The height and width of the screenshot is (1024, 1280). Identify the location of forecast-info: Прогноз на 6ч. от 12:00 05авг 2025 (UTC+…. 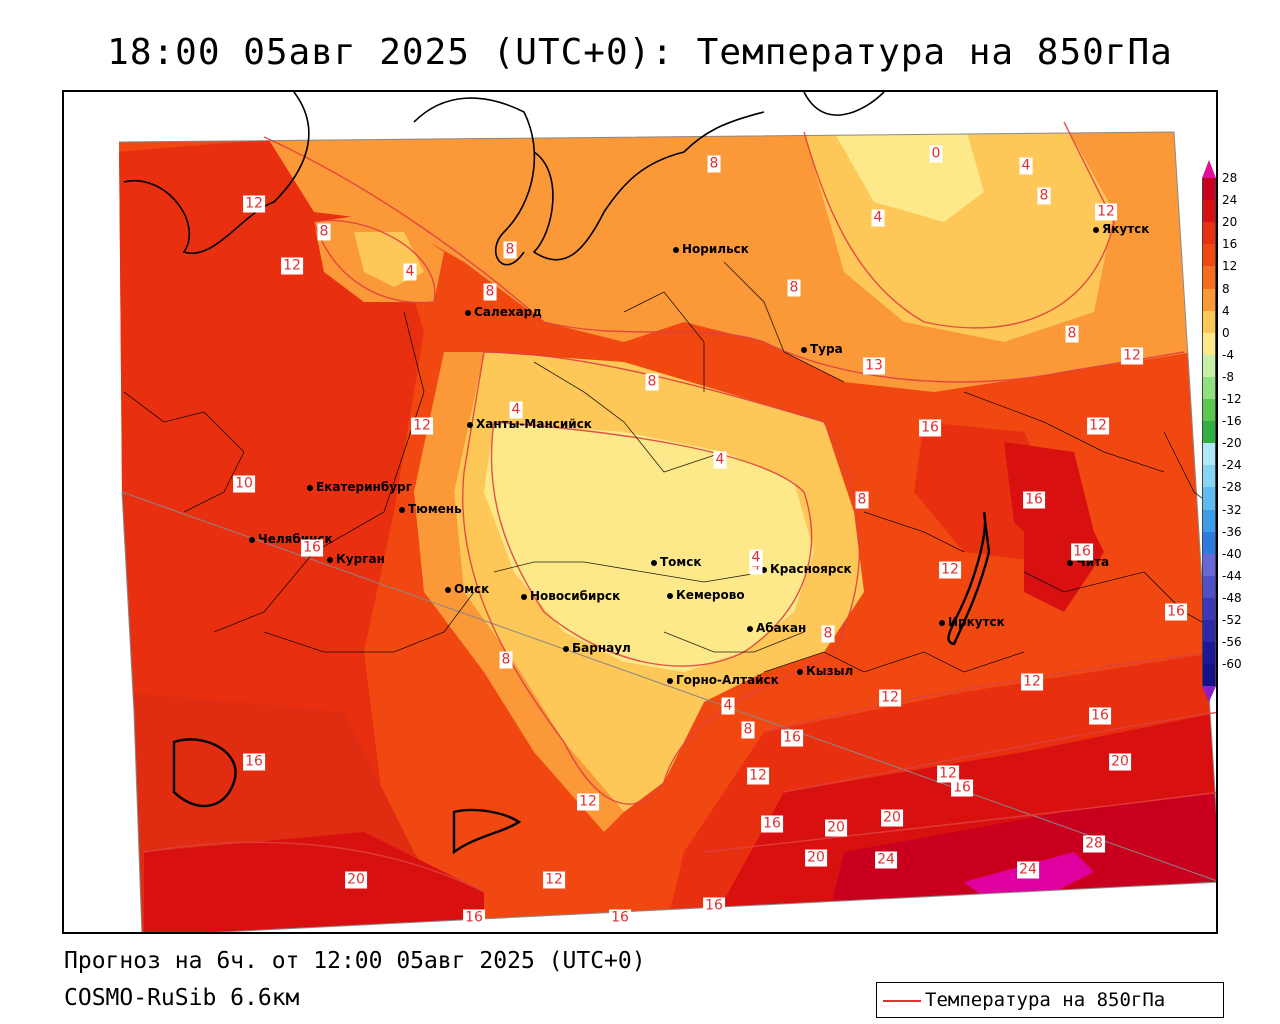
(355, 961).